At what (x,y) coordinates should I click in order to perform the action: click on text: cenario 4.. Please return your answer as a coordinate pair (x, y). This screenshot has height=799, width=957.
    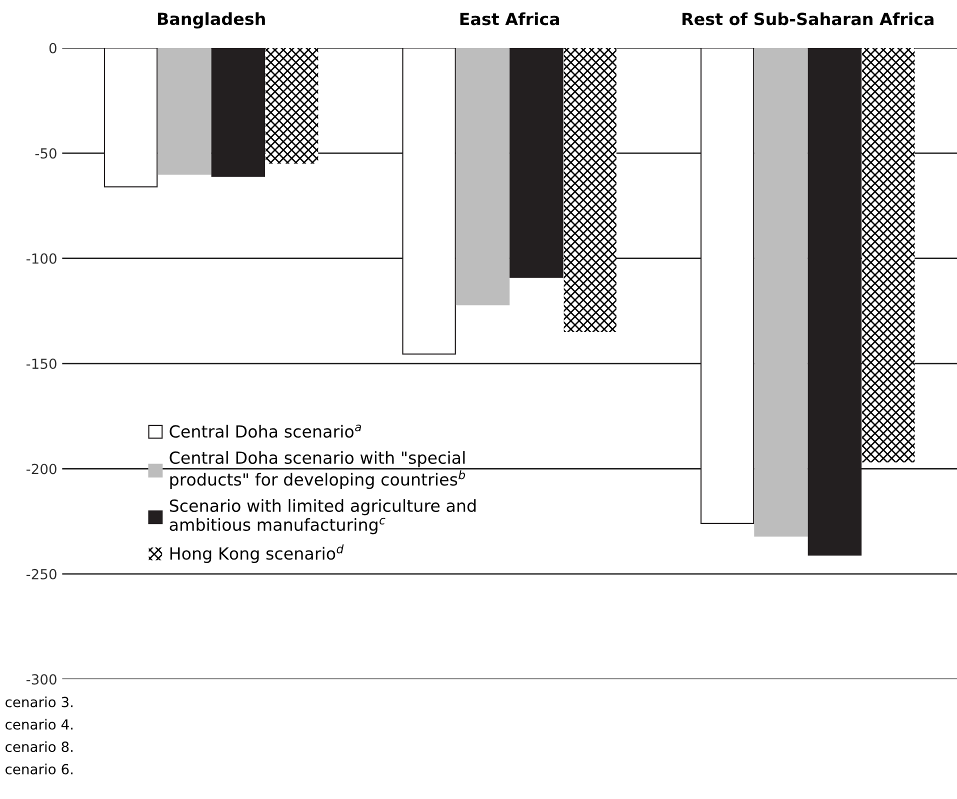
    Looking at the image, I should click on (39, 724).